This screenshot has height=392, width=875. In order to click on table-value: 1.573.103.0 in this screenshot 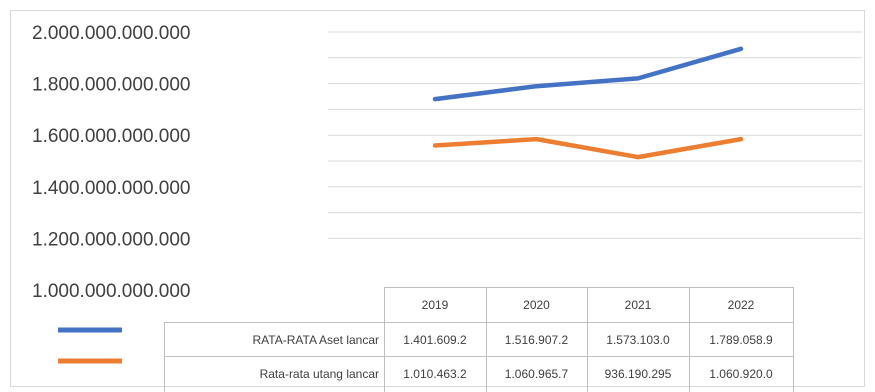, I will do `click(638, 340)`.